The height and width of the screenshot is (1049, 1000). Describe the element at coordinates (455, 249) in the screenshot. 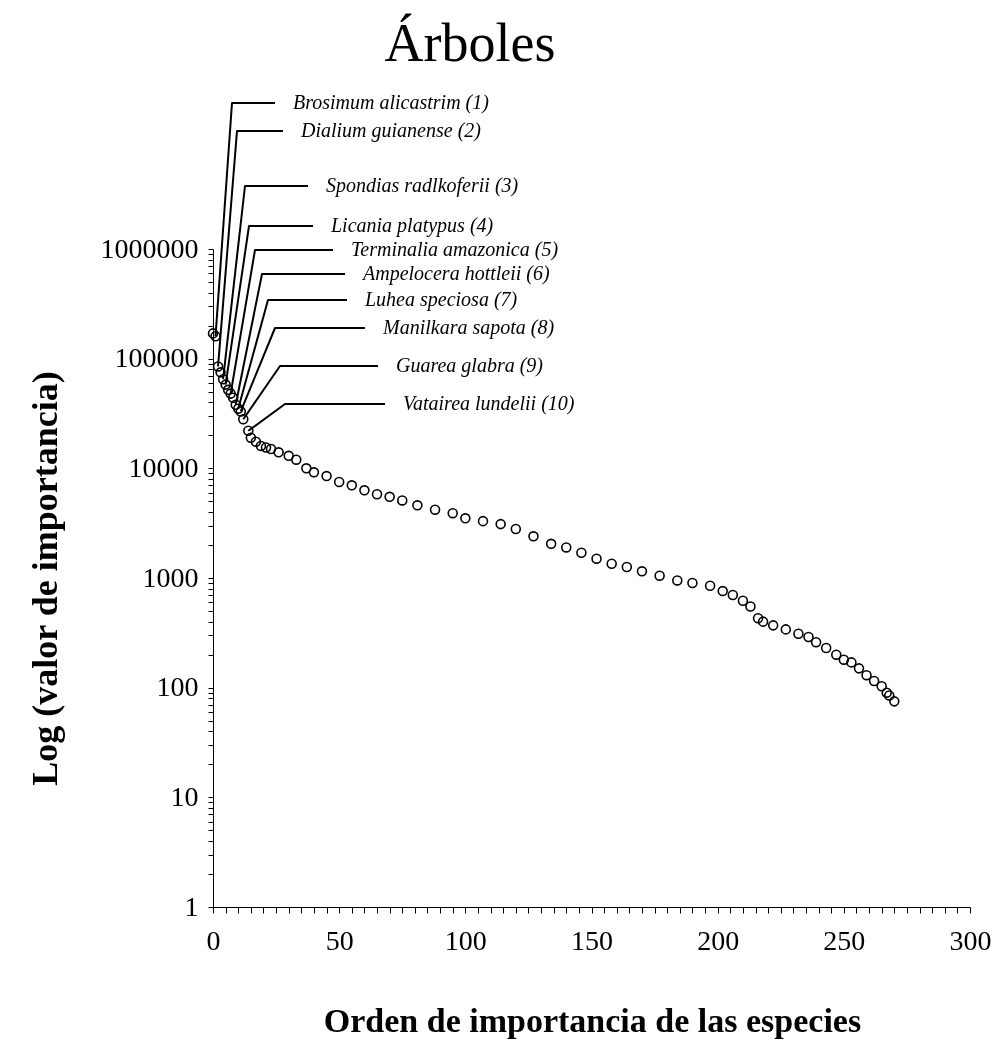

I see `annotation: Terminalia amazonica (5)` at that location.